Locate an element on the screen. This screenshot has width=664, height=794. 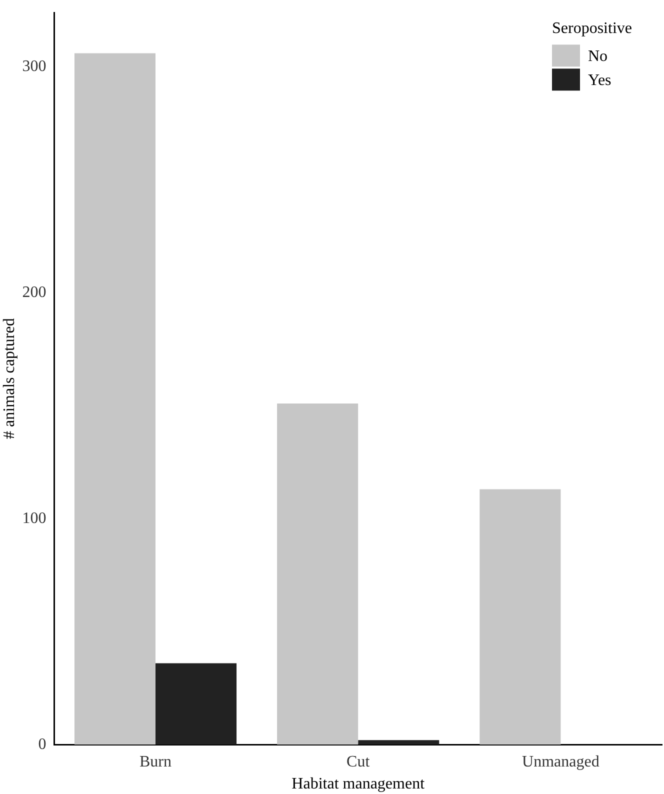
y-tick-label: 200 is located at coordinates (34, 292).